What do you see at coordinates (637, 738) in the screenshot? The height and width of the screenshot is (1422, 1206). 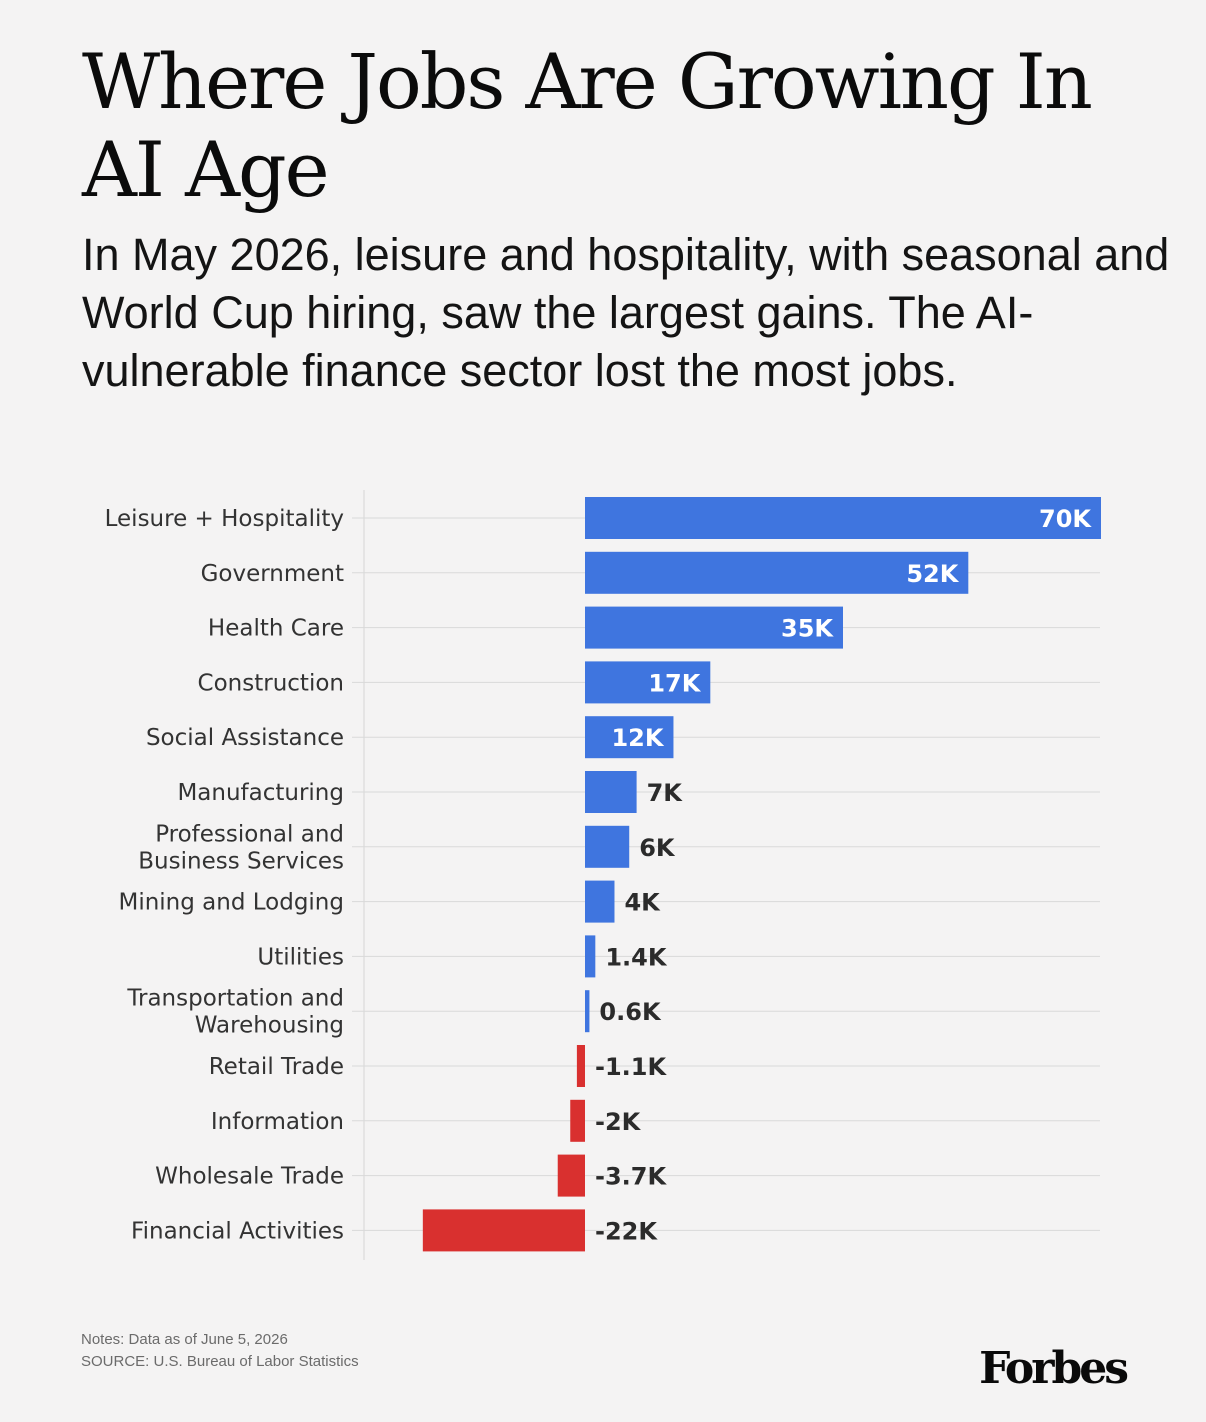 I see `data-label: 12K` at bounding box center [637, 738].